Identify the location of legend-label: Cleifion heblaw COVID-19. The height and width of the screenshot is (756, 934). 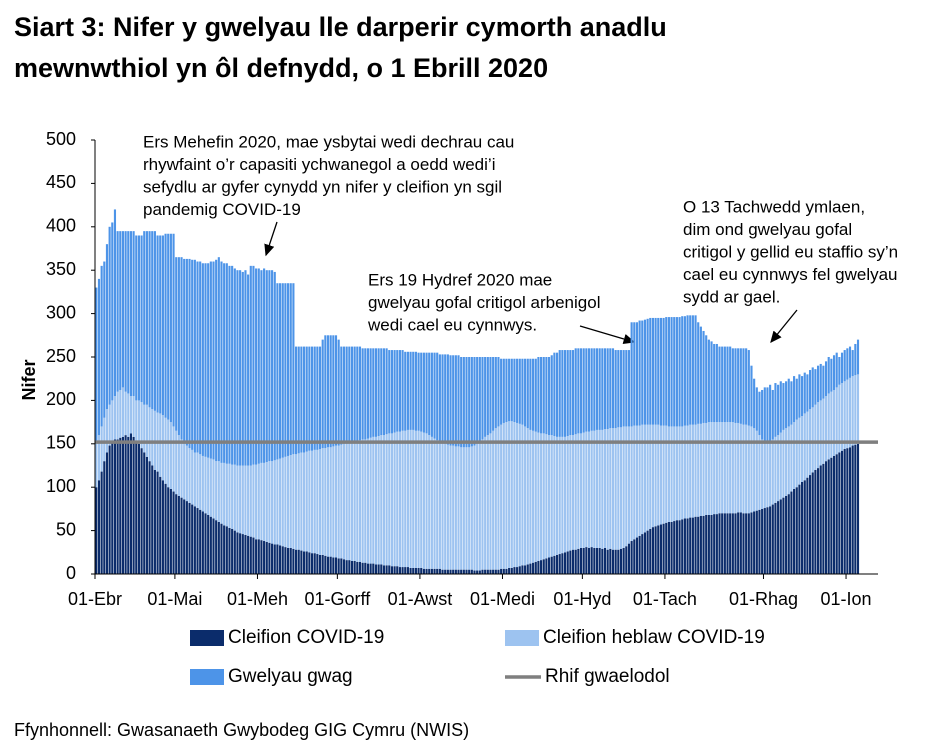
(654, 637).